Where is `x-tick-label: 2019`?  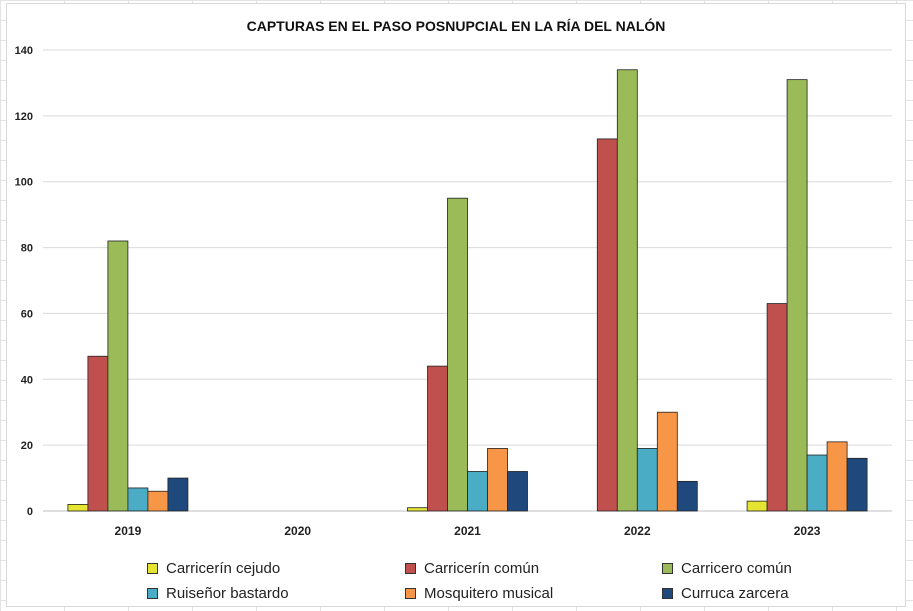 x-tick-label: 2019 is located at coordinates (128, 531).